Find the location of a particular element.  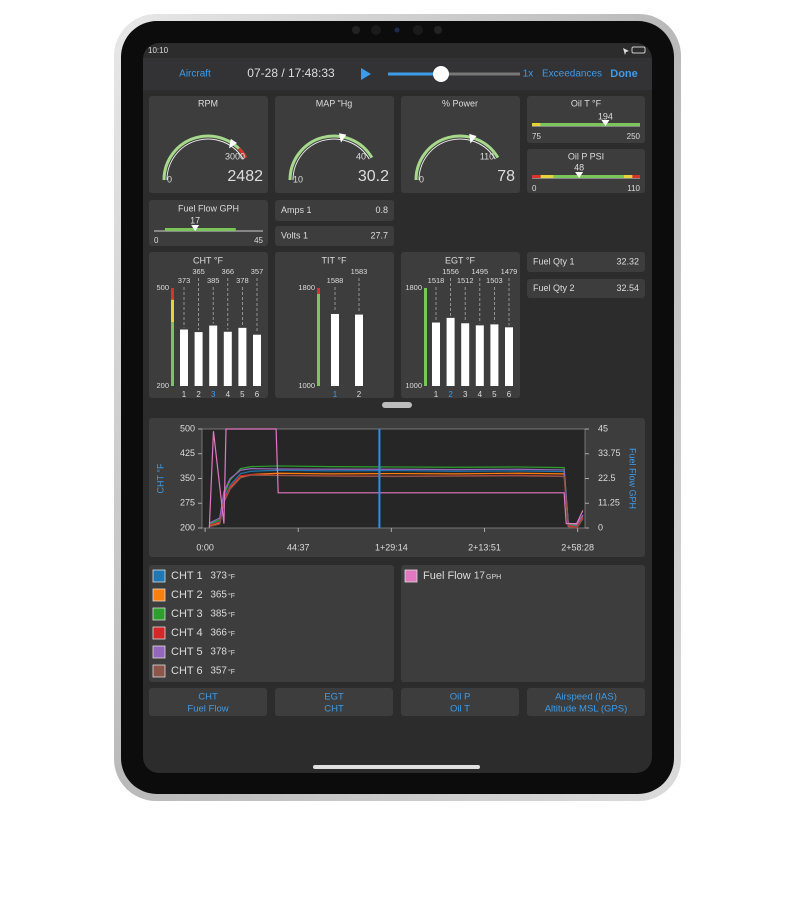

done-button: Done is located at coordinates (624, 74).